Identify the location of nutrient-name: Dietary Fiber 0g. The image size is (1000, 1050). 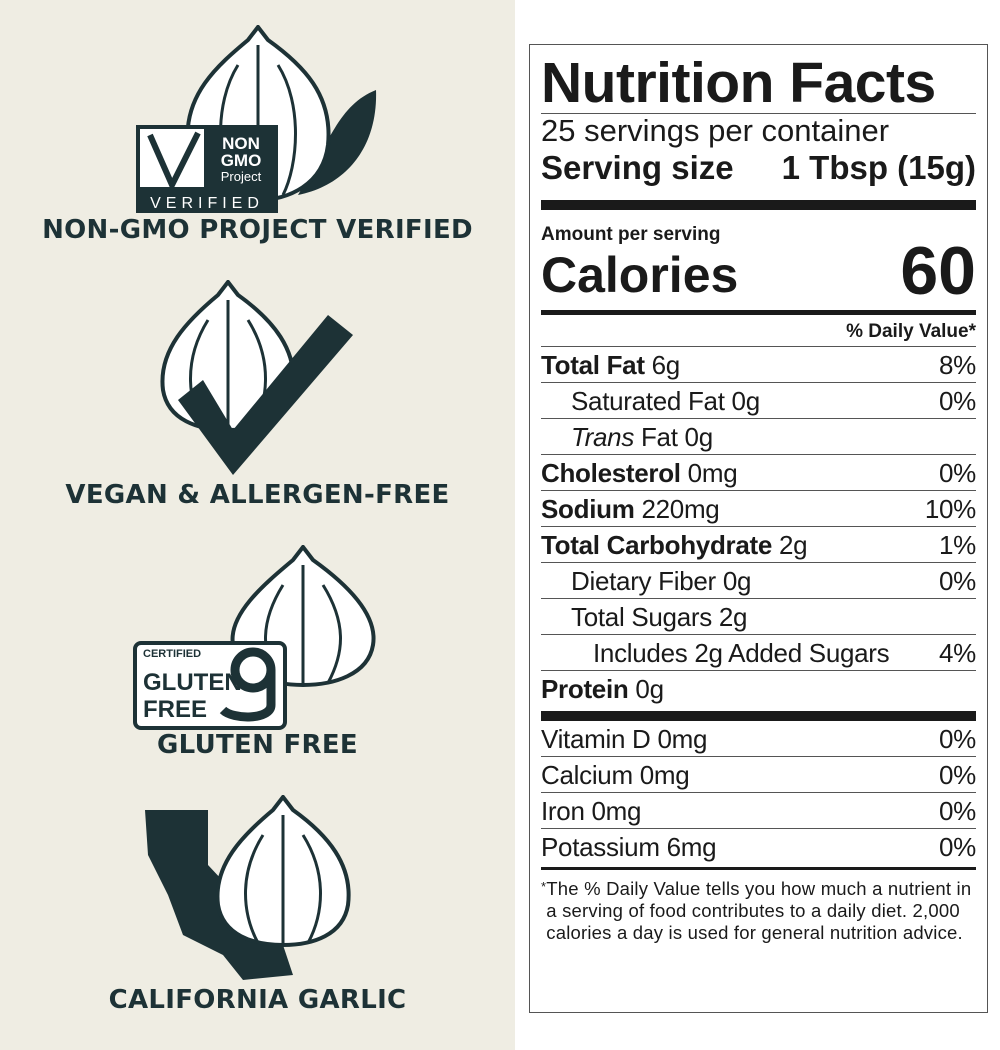
(646, 580).